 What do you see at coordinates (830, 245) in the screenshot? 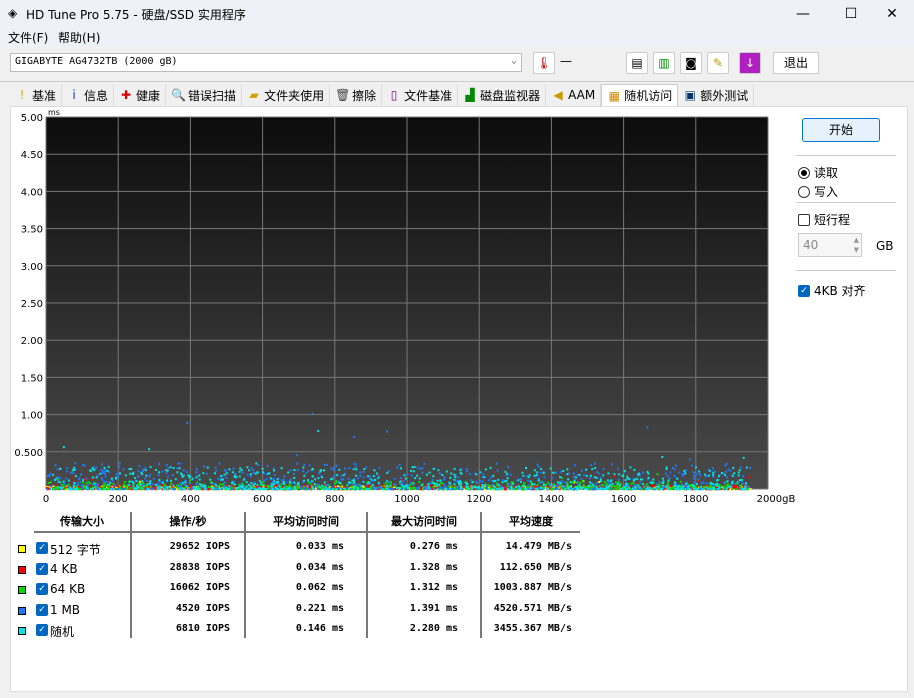
I see `short-stroke-input: 40 ▲ ▼` at bounding box center [830, 245].